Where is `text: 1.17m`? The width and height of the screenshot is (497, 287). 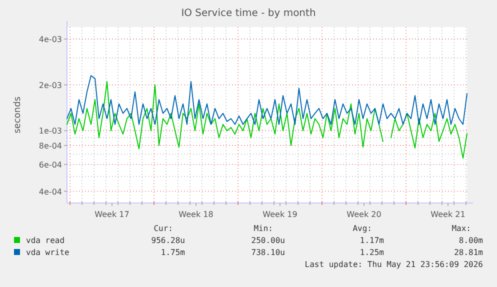
text: 1.17m is located at coordinates (372, 240).